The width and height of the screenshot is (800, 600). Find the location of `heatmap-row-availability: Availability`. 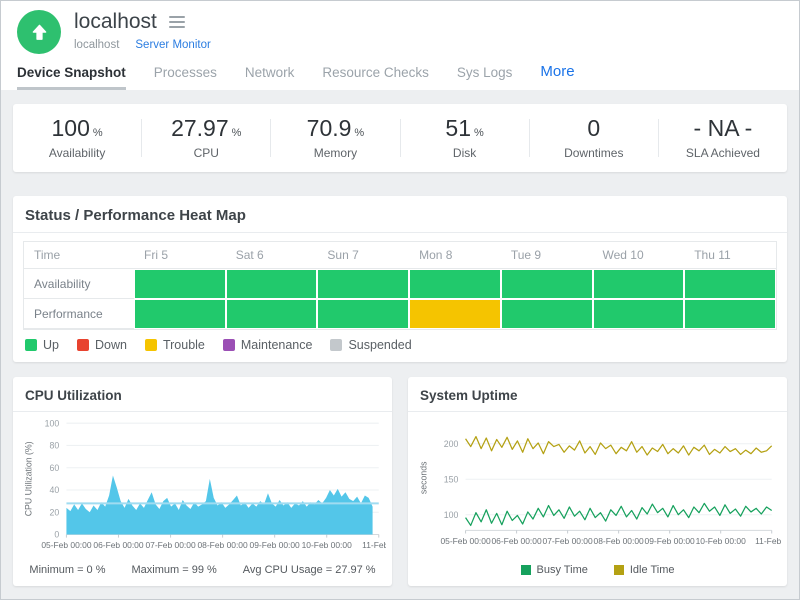

heatmap-row-availability: Availability is located at coordinates (400, 284).